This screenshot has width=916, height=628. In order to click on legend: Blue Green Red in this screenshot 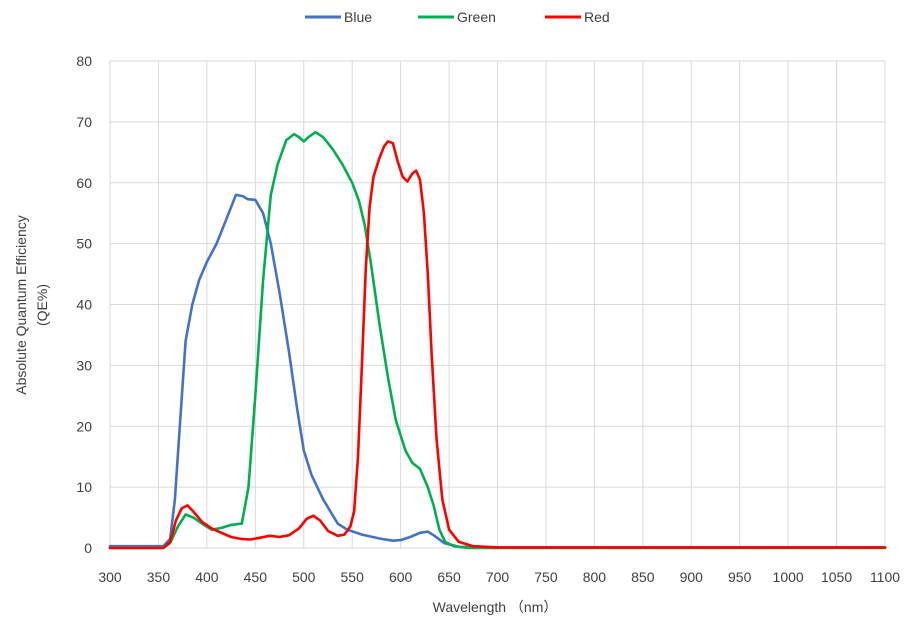, I will do `click(457, 17)`.